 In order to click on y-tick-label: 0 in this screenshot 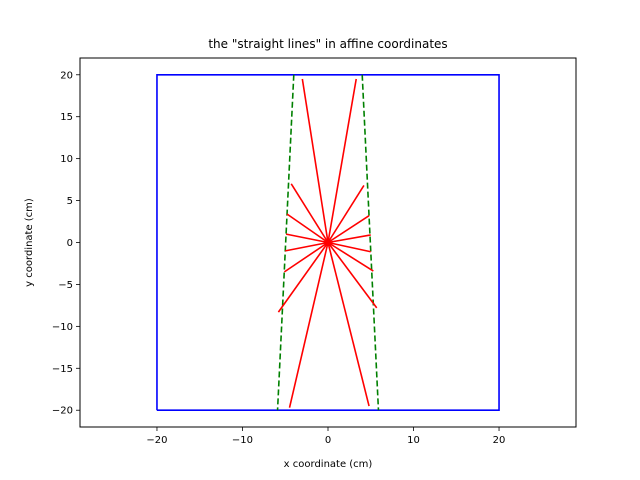, I will do `click(70, 243)`.